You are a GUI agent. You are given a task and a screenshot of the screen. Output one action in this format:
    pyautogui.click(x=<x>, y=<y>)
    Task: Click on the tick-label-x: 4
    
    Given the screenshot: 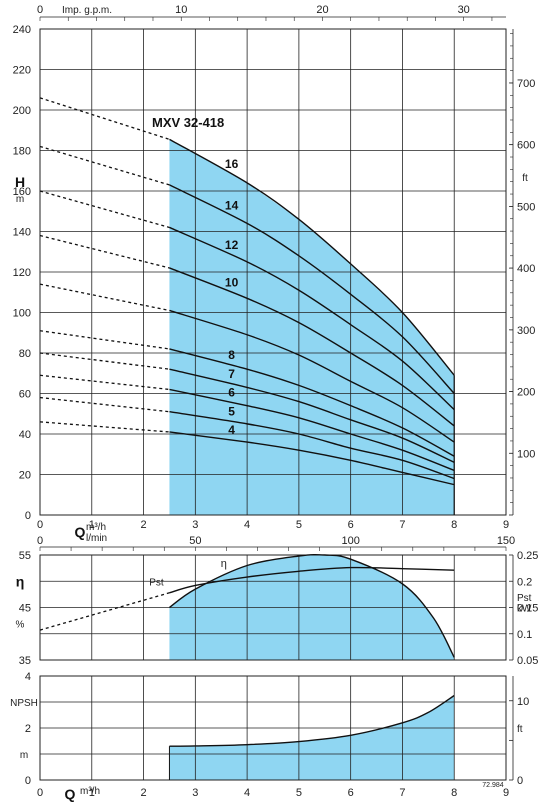 What is the action you would take?
    pyautogui.click(x=247, y=525)
    